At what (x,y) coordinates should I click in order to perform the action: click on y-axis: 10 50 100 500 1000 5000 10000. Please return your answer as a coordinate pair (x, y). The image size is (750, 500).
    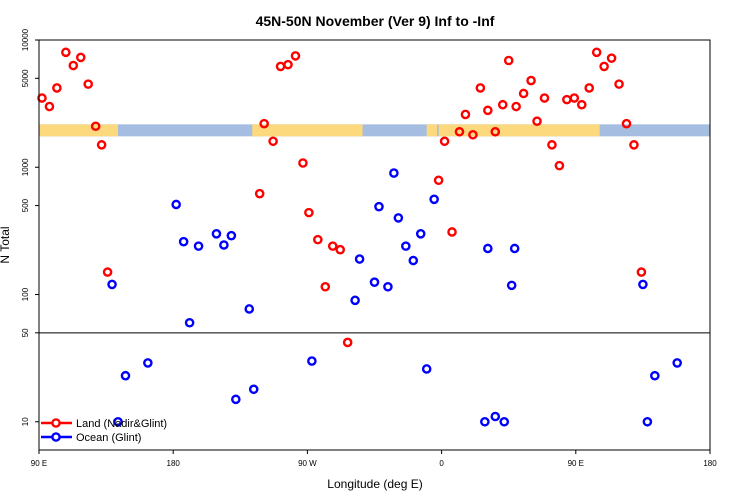
    Looking at the image, I should click on (30, 227).